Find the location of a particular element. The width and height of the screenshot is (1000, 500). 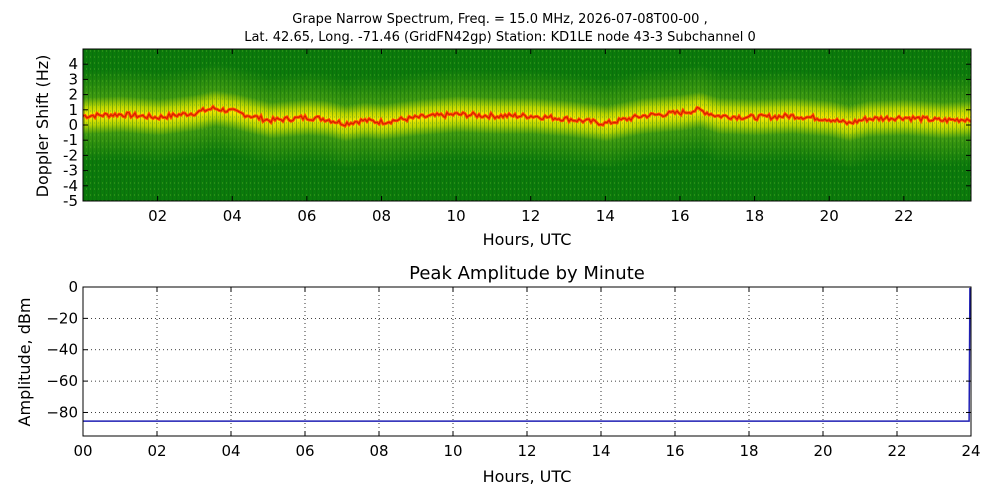

amp-x-tick-label: 14 is located at coordinates (600, 451).